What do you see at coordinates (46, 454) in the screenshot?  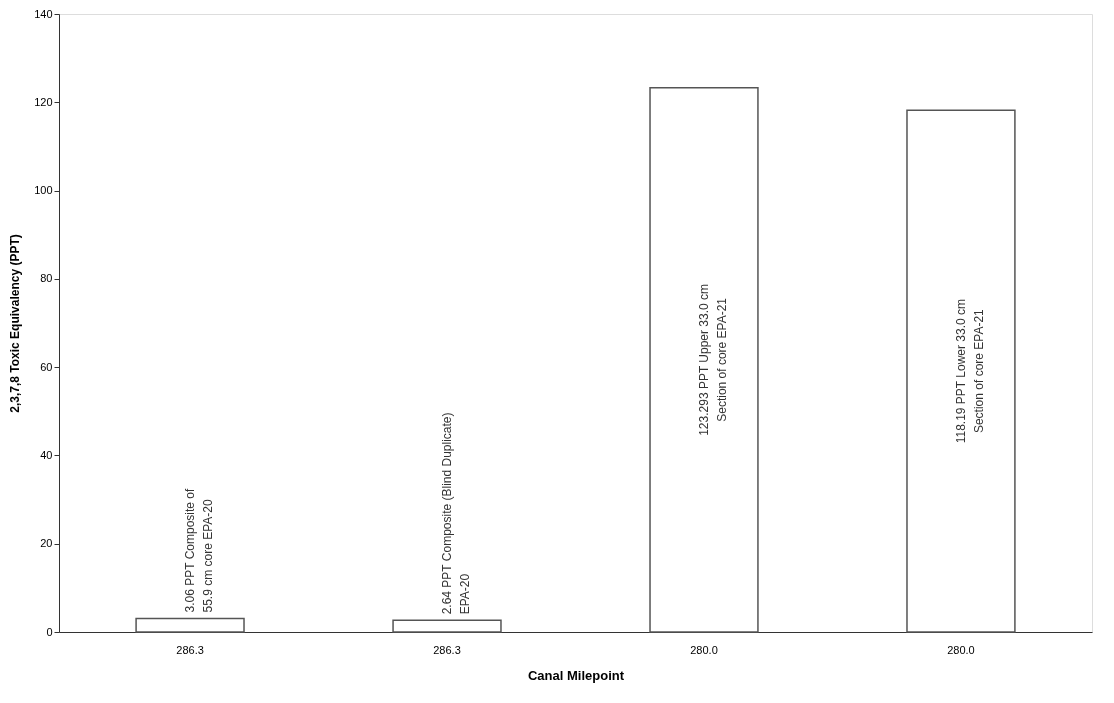 I see `y-tick-label: 40` at bounding box center [46, 454].